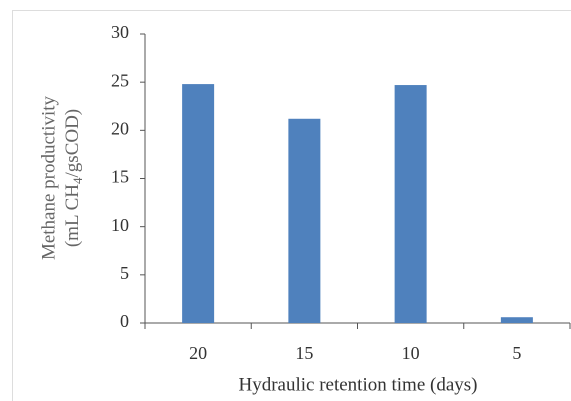  I want to click on x-tick-label: 5, so click(516, 353).